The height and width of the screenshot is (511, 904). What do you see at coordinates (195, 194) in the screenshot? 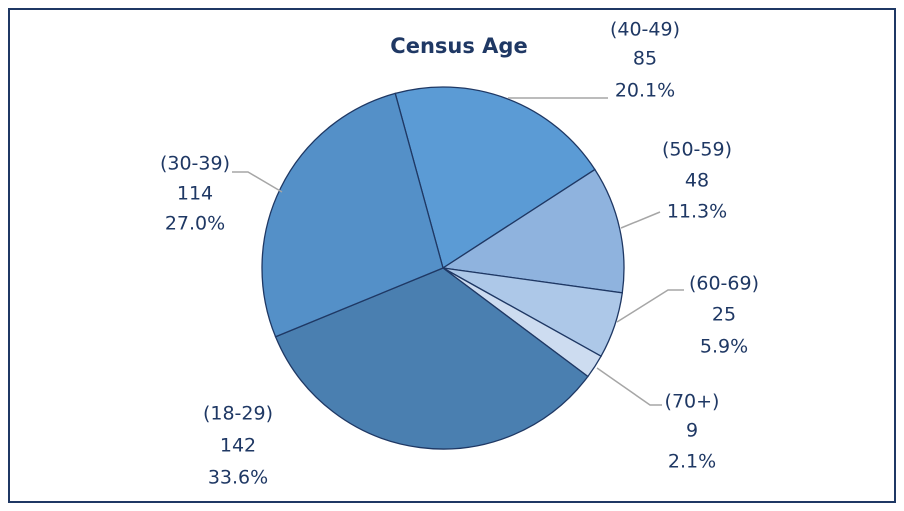
I see `value-label: 114` at bounding box center [195, 194].